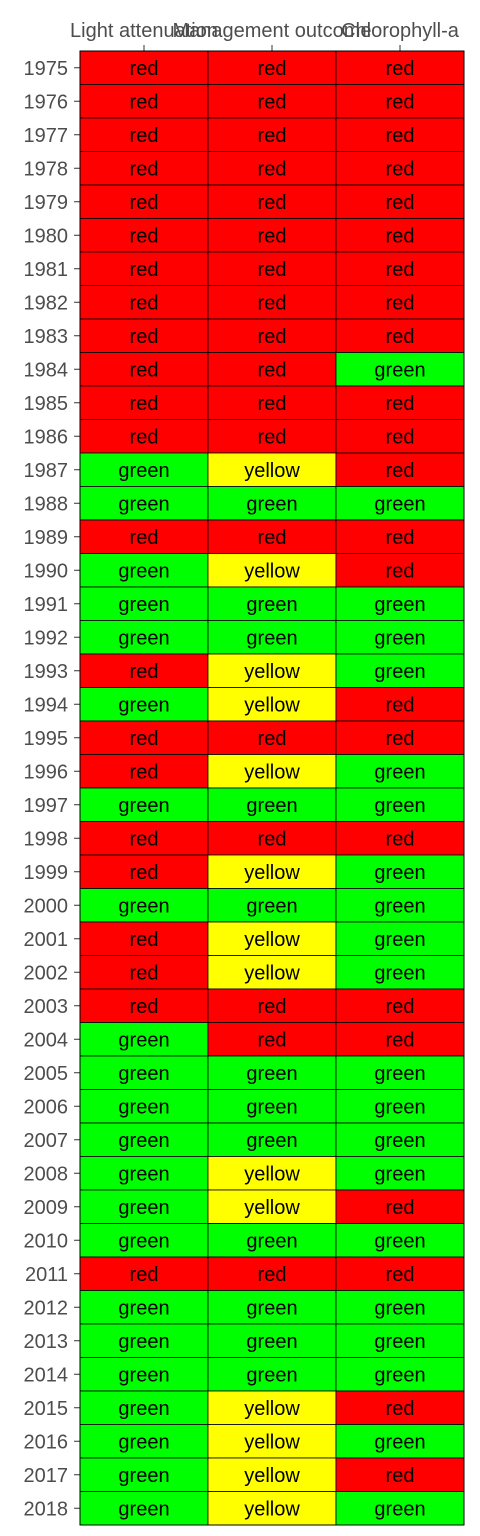 The width and height of the screenshot is (480, 1536). What do you see at coordinates (46, 1275) in the screenshot?
I see `year-label: 2011` at bounding box center [46, 1275].